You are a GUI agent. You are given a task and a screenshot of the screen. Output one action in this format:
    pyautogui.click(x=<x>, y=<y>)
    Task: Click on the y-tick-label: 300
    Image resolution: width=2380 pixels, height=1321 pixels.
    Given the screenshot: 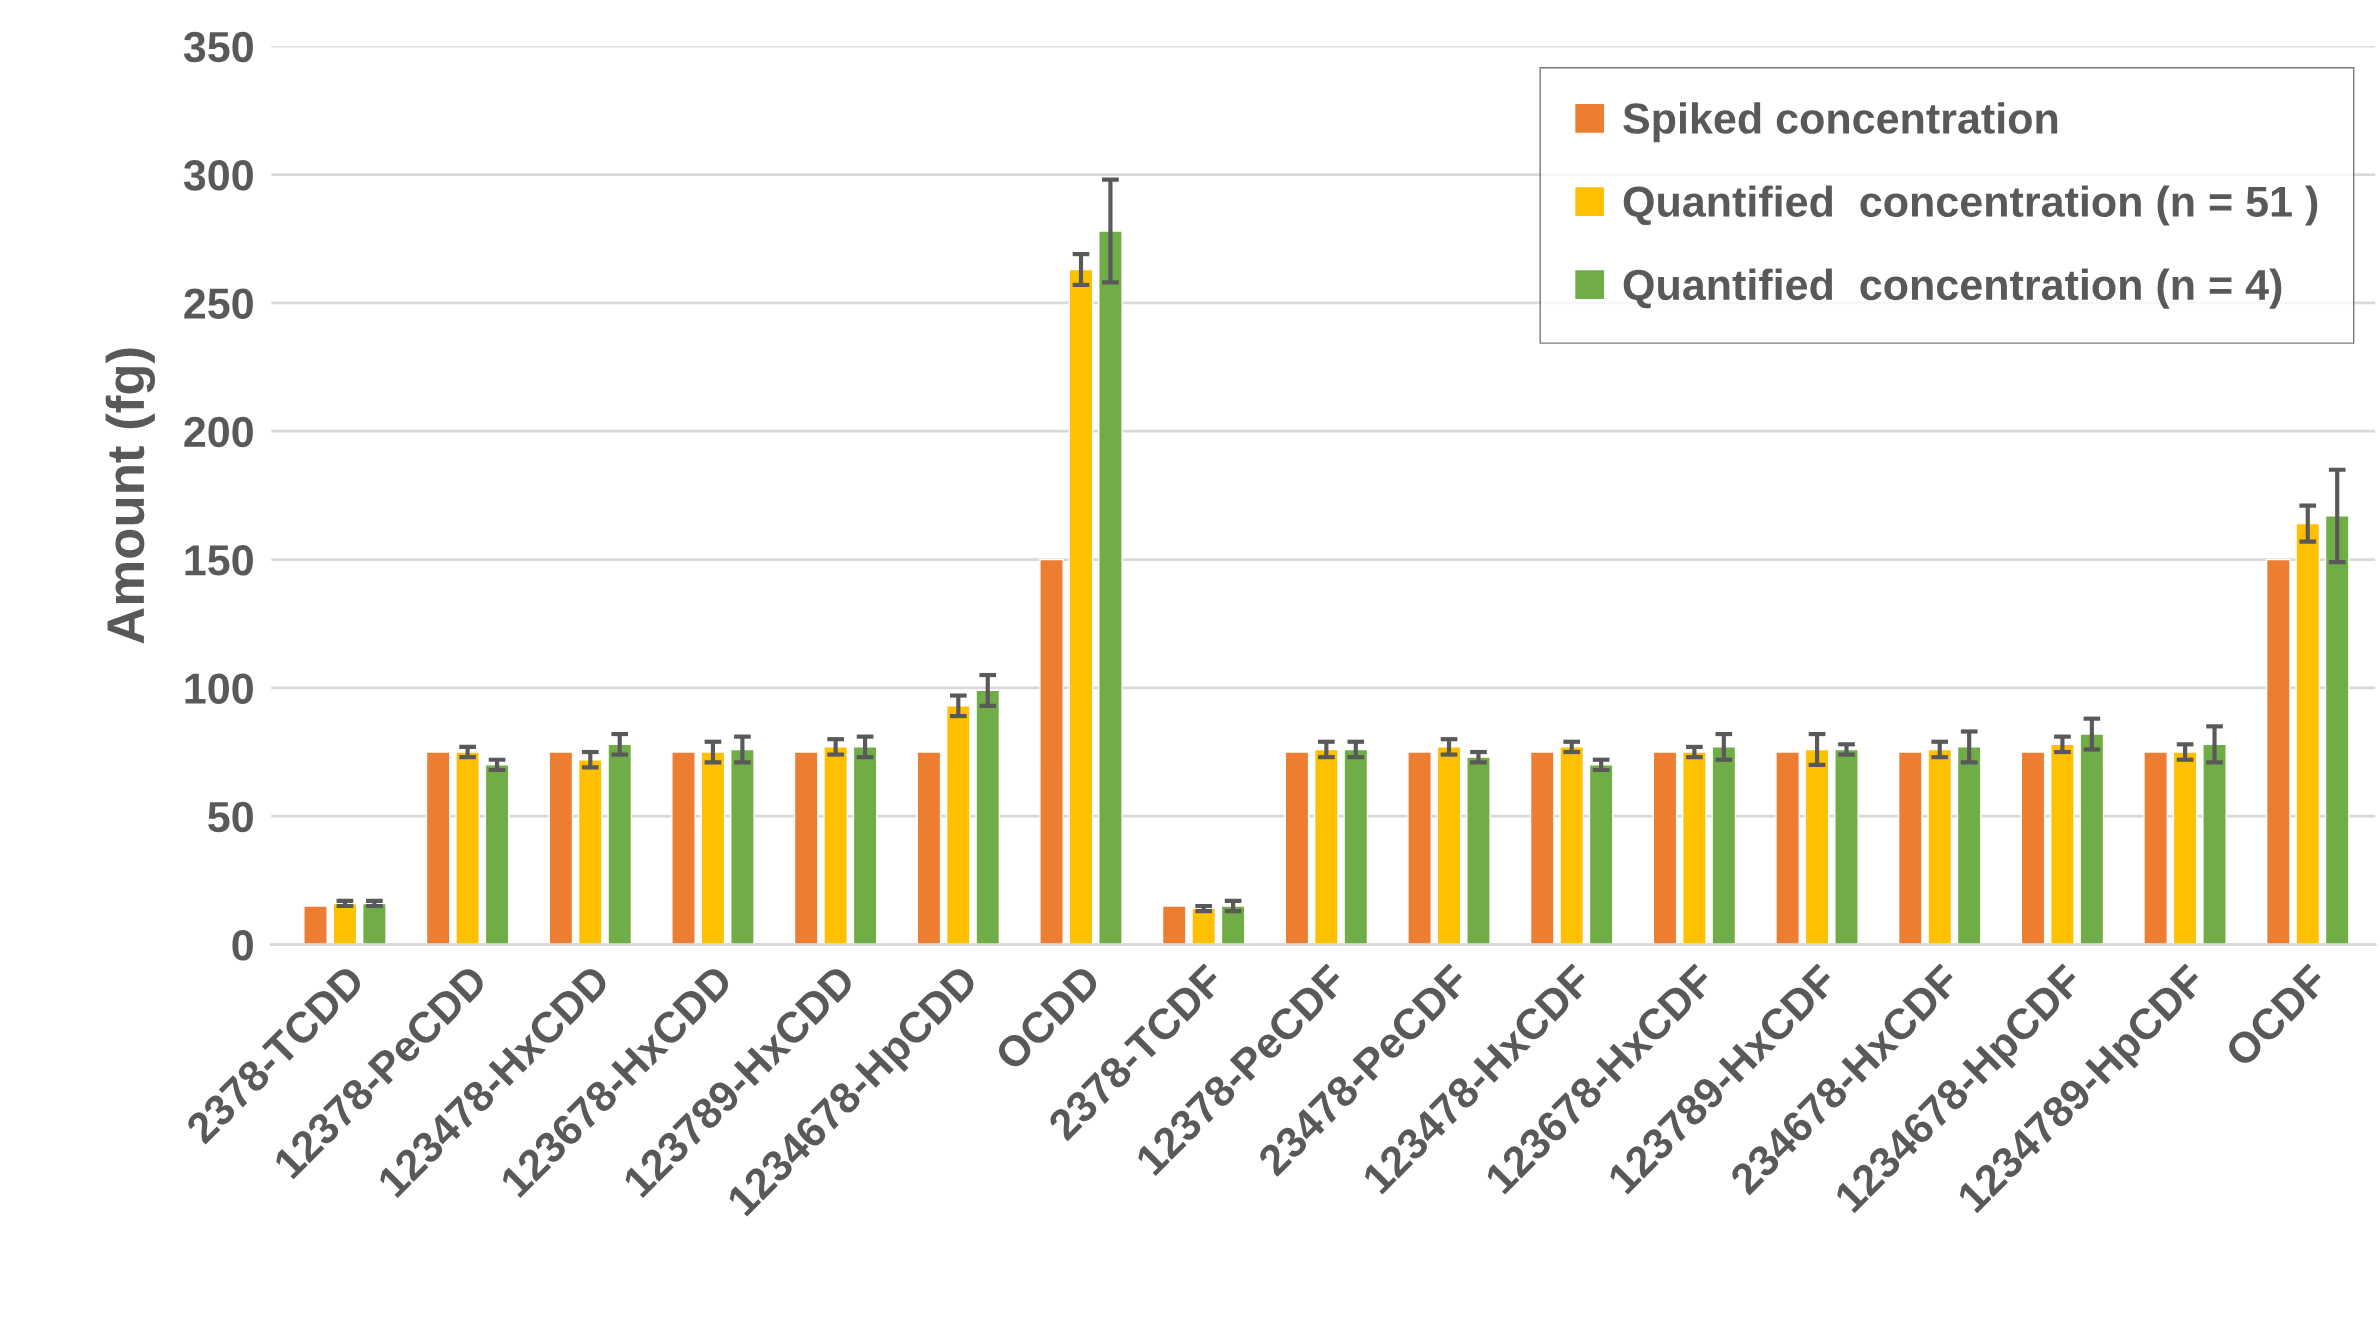 What is the action you would take?
    pyautogui.click(x=218, y=175)
    